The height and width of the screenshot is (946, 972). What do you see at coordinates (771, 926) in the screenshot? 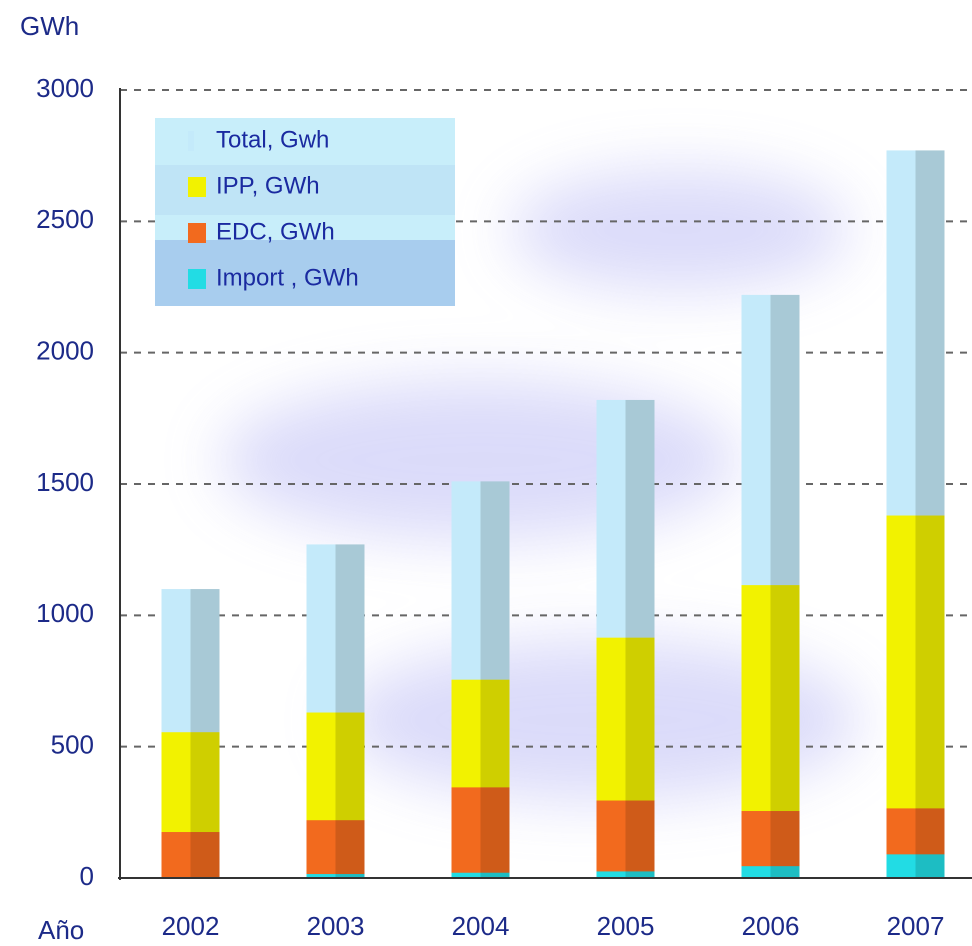
I see `x-tick-label: 2006` at bounding box center [771, 926].